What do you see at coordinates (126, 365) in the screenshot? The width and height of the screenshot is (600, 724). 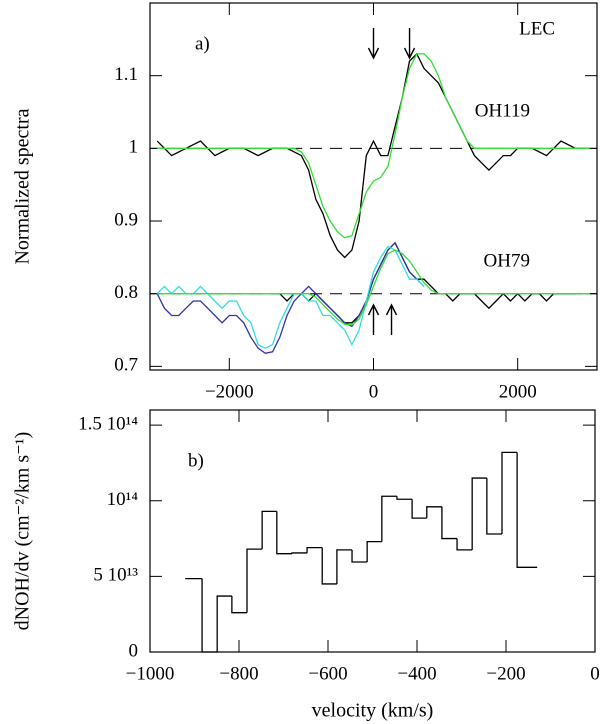 I see `y-tick-label: 0.7` at bounding box center [126, 365].